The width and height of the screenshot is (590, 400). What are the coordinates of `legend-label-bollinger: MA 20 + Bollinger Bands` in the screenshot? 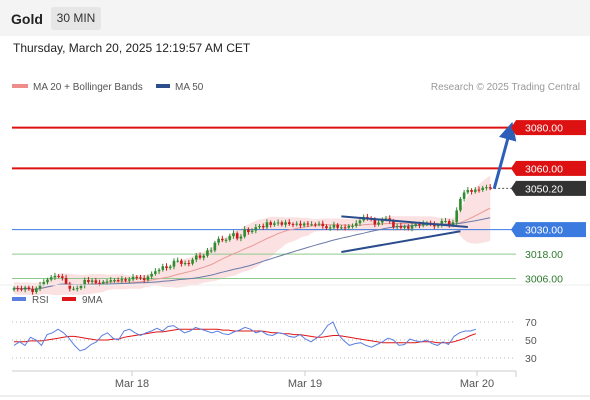 It's located at (88, 87).